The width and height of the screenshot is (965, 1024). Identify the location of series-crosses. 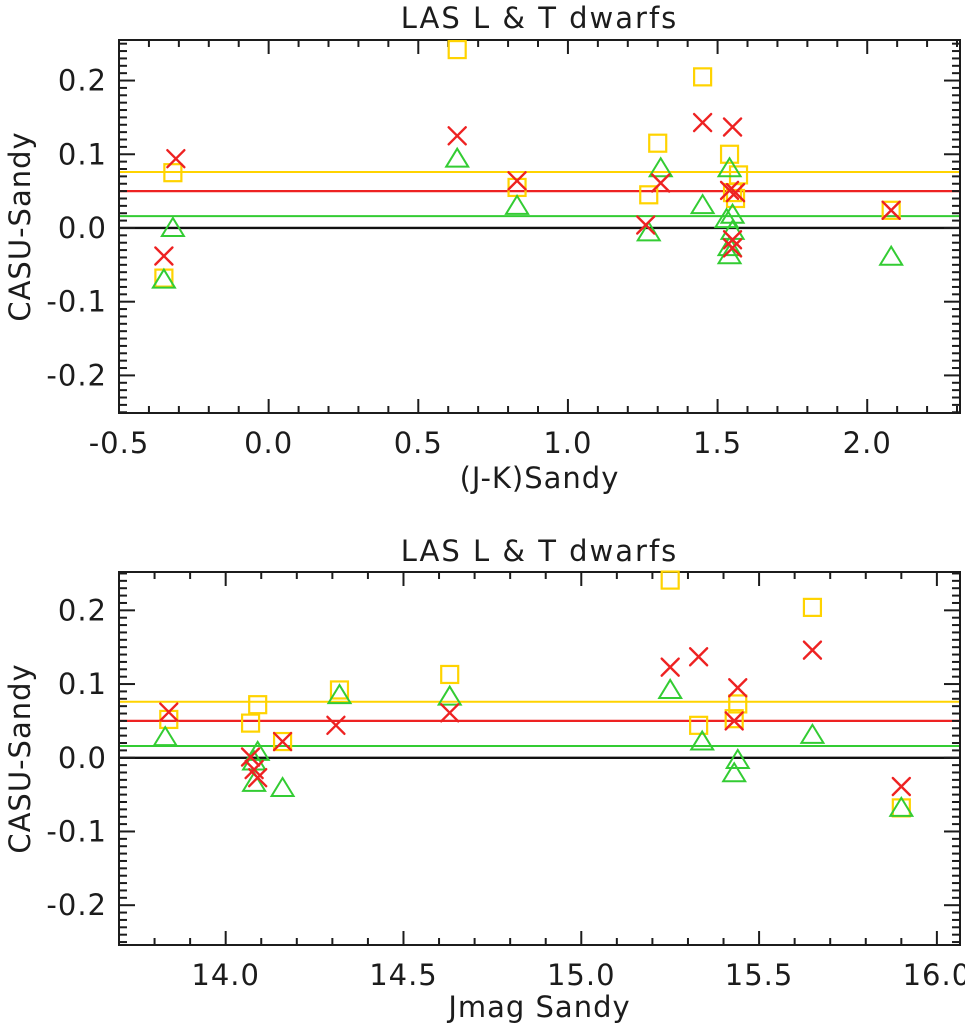
(535, 718).